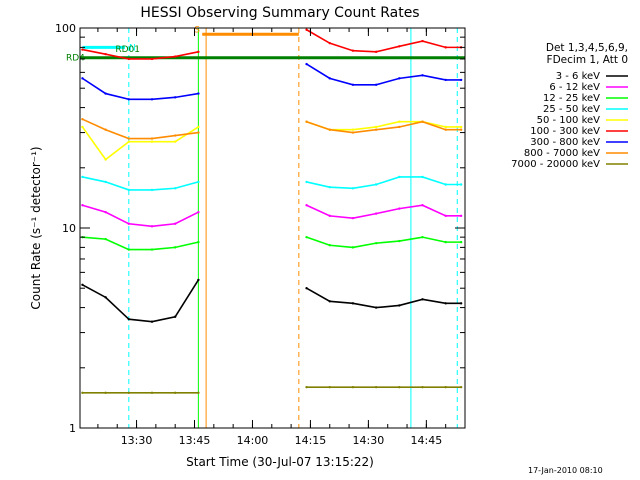 The height and width of the screenshot is (480, 640). I want to click on legend-label: 25 - 50 keV, so click(571, 109).